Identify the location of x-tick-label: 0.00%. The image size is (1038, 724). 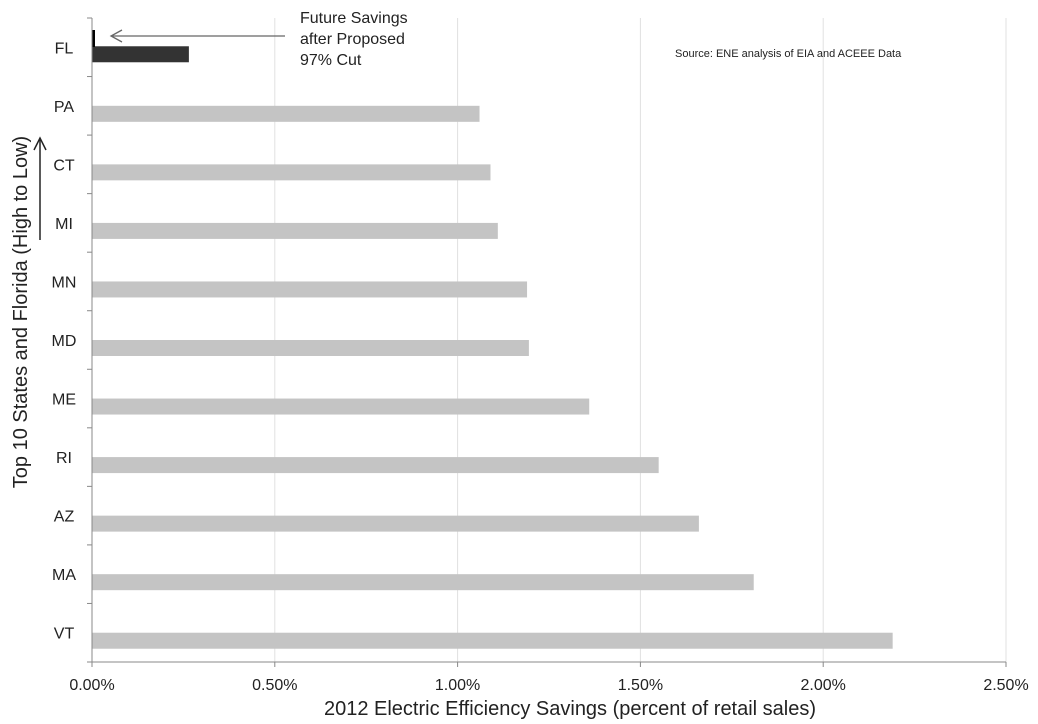
(91, 685).